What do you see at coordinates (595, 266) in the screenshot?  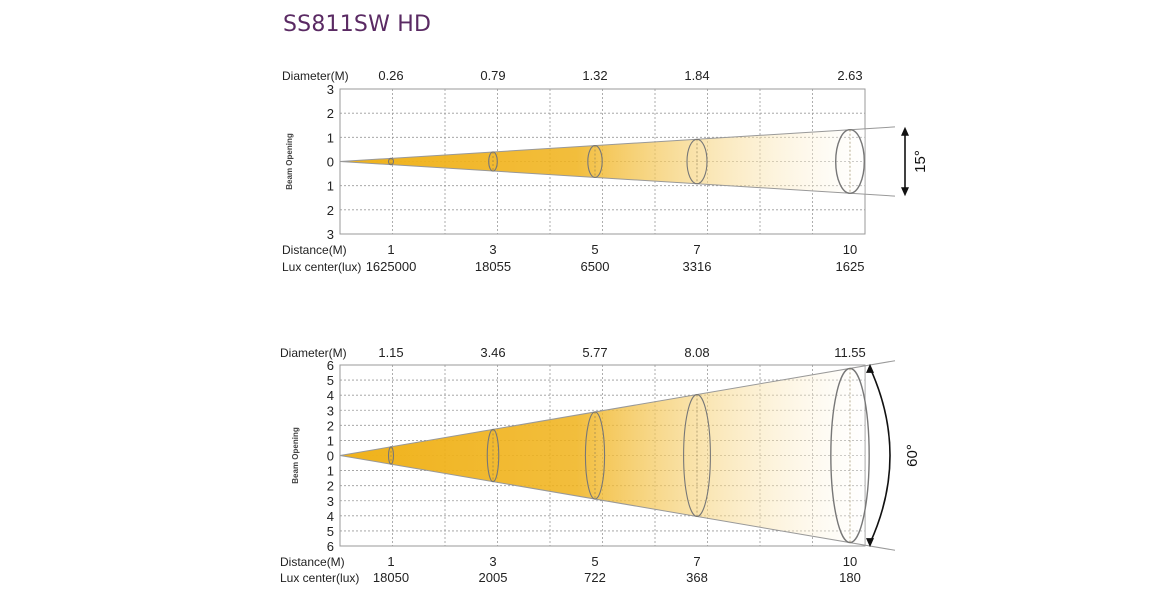 I see `lux-value: 6500` at bounding box center [595, 266].